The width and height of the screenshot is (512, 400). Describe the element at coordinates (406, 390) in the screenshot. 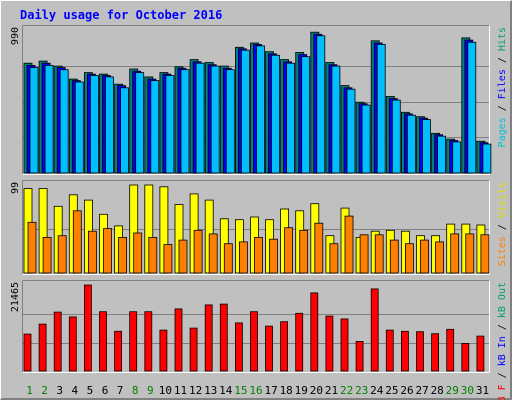

I see `x-tick-label: 26` at that location.